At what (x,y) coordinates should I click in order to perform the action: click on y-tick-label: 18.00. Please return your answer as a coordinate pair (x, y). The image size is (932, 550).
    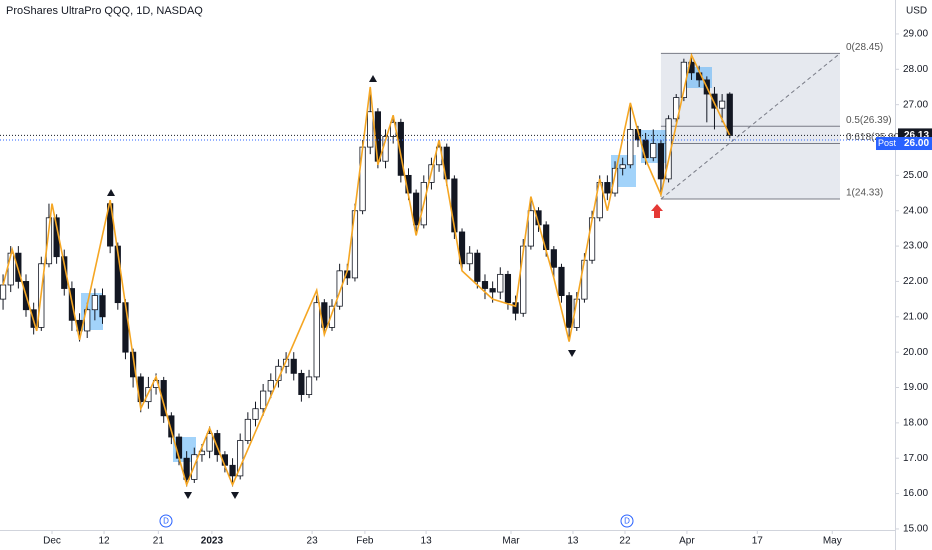
    Looking at the image, I should click on (915, 423).